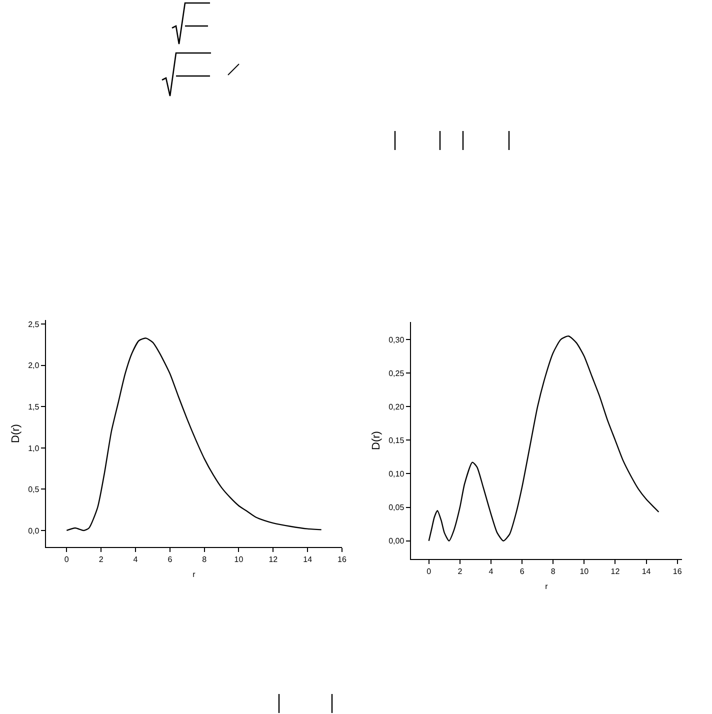 The image size is (712, 714). I want to click on y-tick-label: 1,0, so click(34, 448).